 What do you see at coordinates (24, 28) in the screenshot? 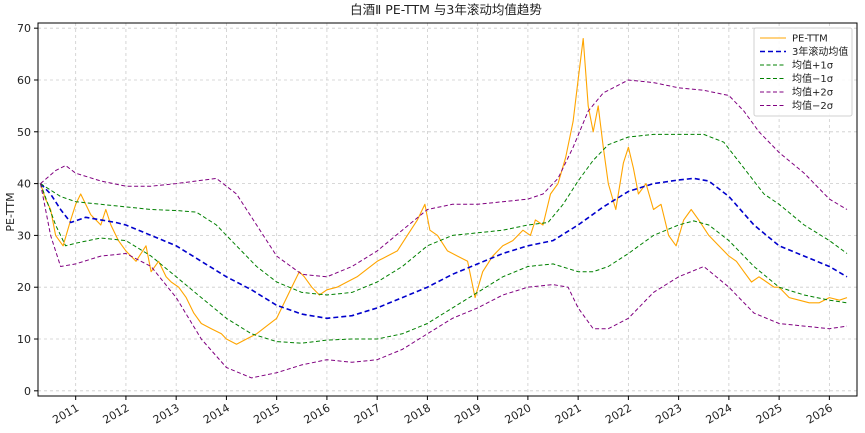
I see `y-tick-label: 70` at bounding box center [24, 28].